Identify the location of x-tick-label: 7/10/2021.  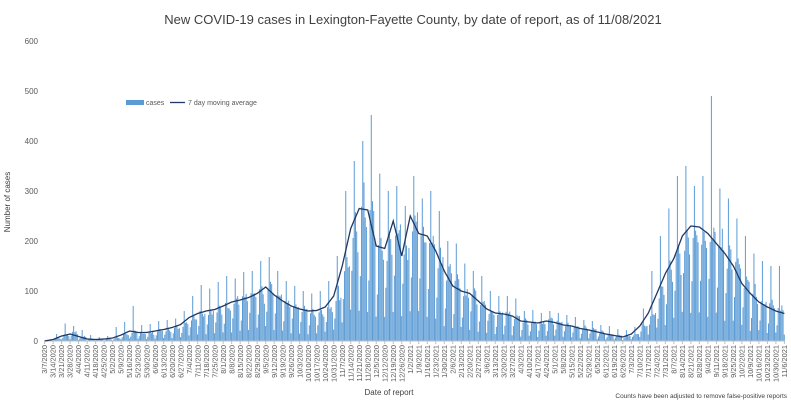
(639, 361).